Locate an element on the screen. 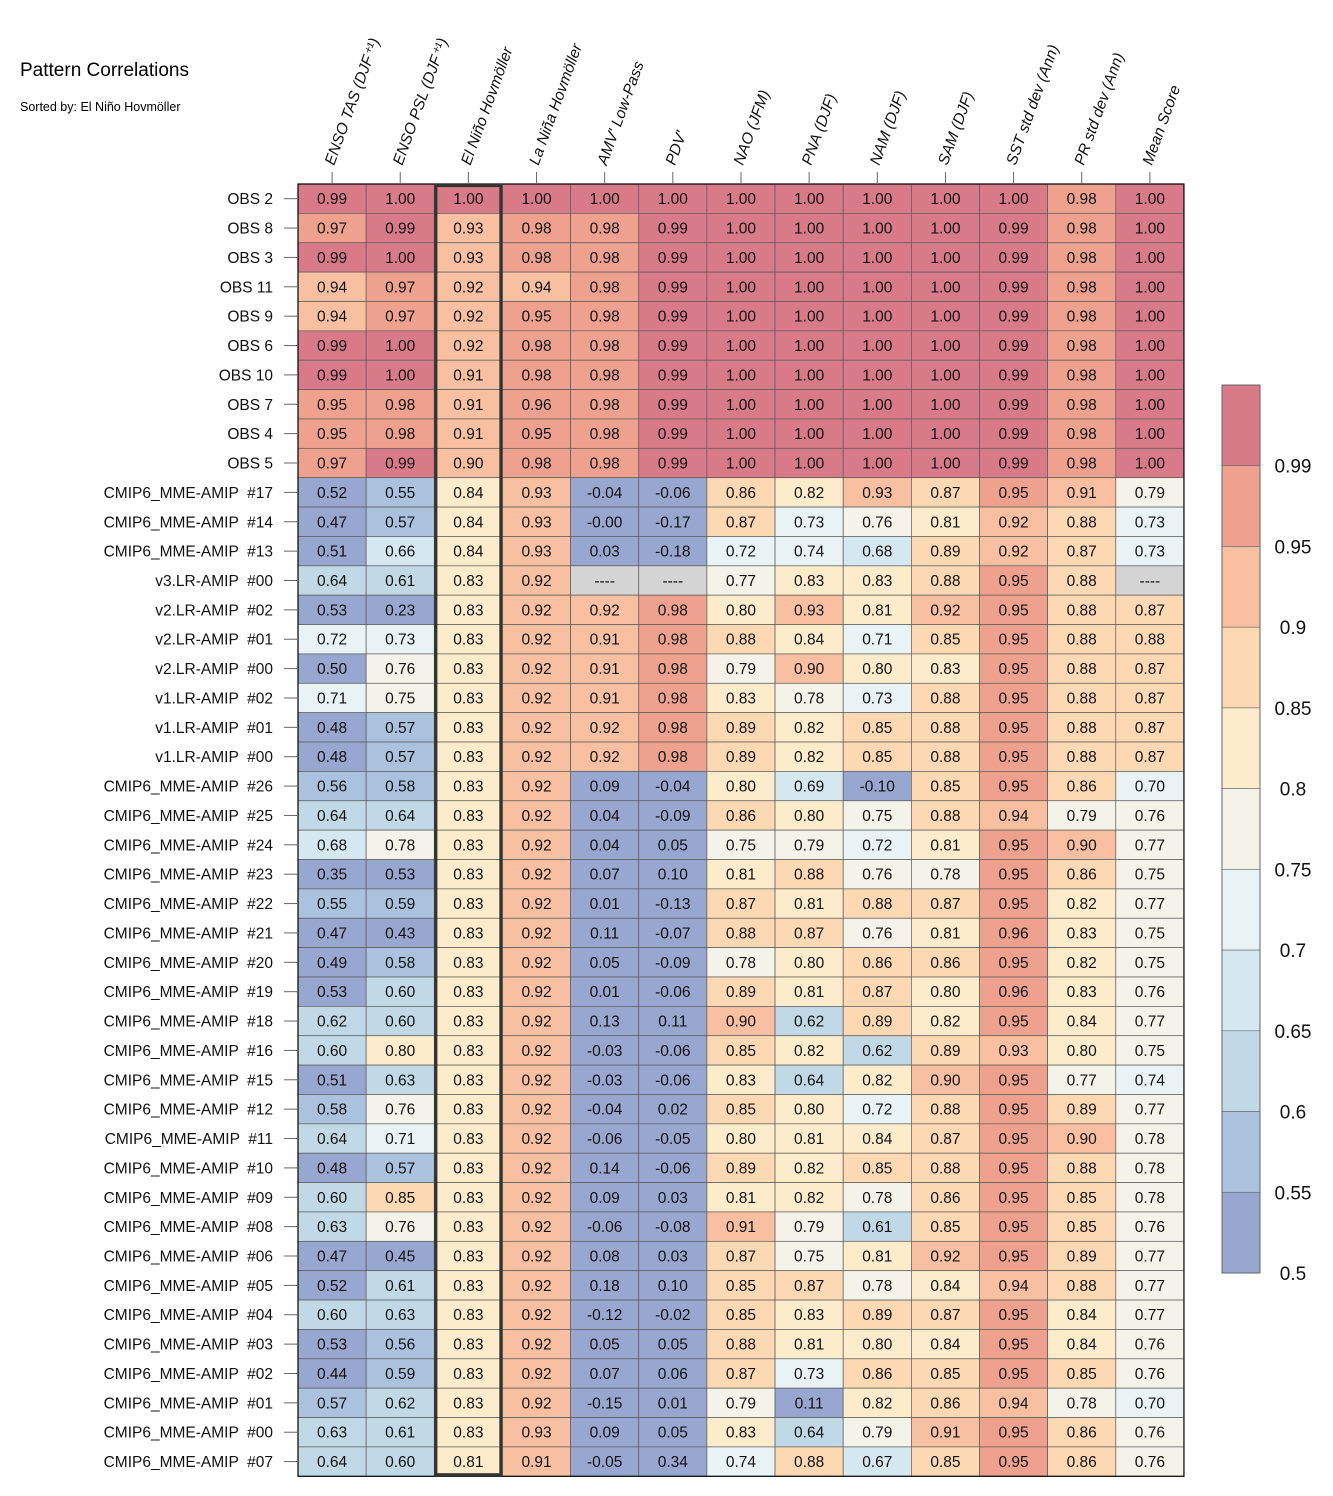  row-label: OBS 11 is located at coordinates (246, 287).